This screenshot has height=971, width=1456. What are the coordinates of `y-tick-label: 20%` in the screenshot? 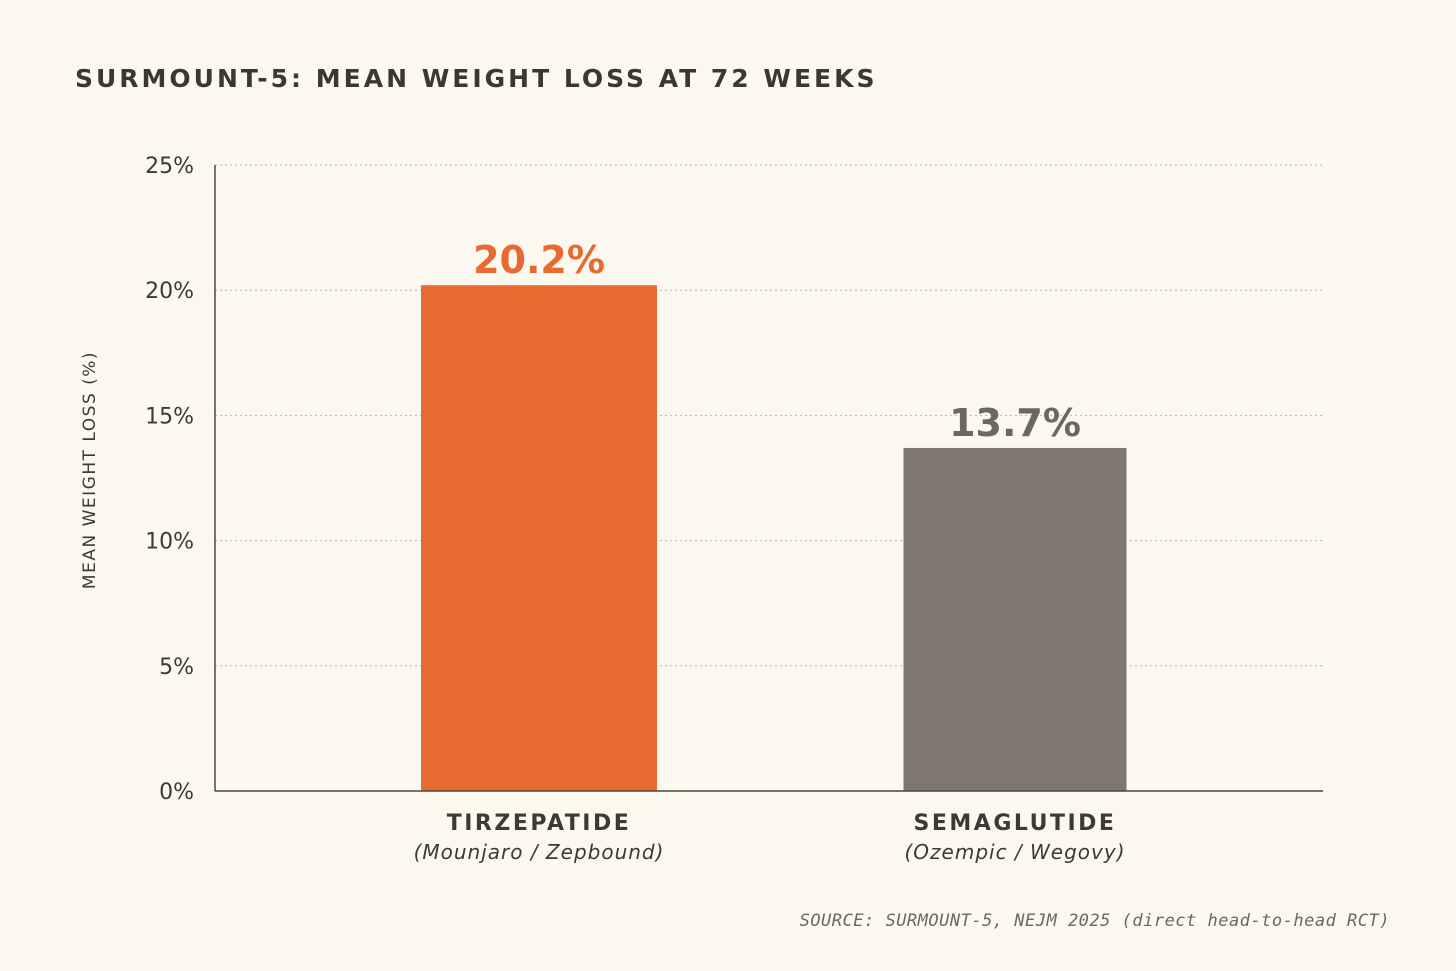 It's located at (169, 291).